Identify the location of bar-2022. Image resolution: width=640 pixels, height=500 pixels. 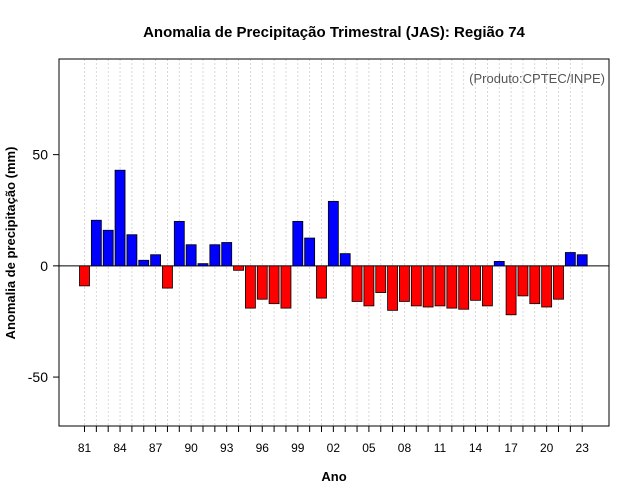
(570, 259).